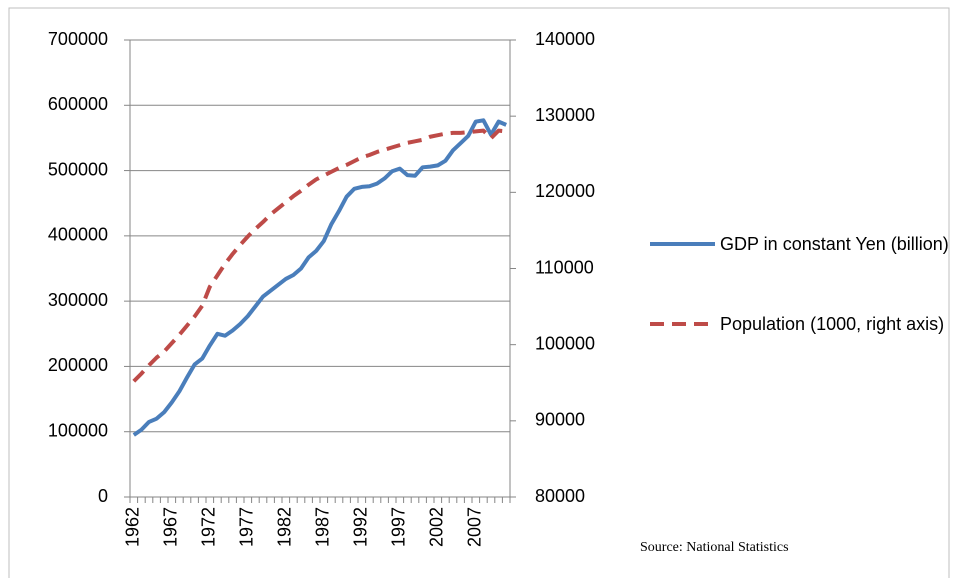  I want to click on y2-tick-label: 130000, so click(565, 115).